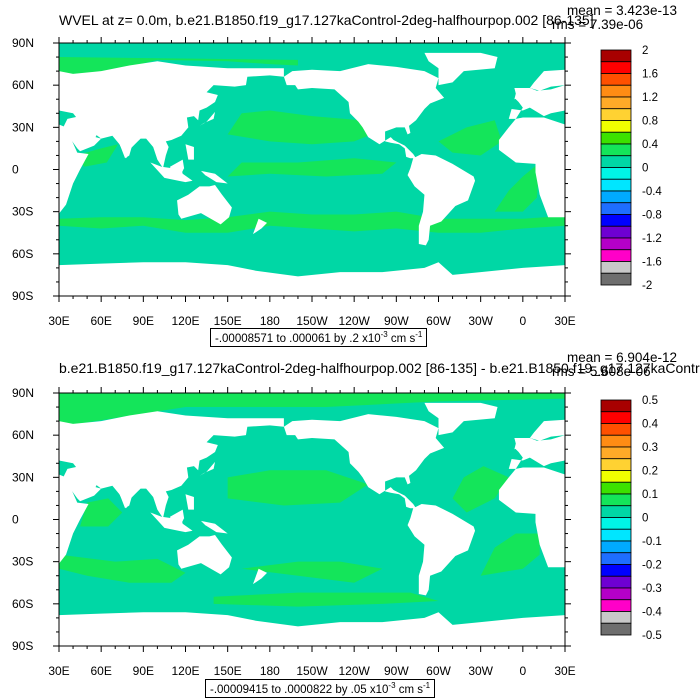  Describe the element at coordinates (650, 448) in the screenshot. I see `colorbar-label: 0.3` at that location.